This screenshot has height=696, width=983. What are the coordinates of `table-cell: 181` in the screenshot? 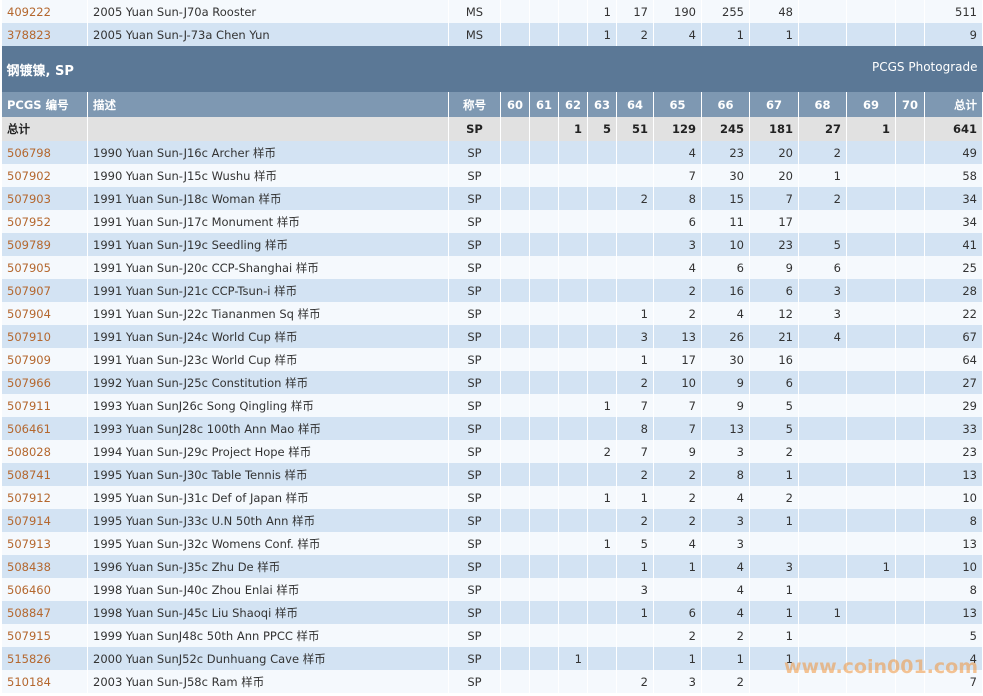 It's located at (774, 129).